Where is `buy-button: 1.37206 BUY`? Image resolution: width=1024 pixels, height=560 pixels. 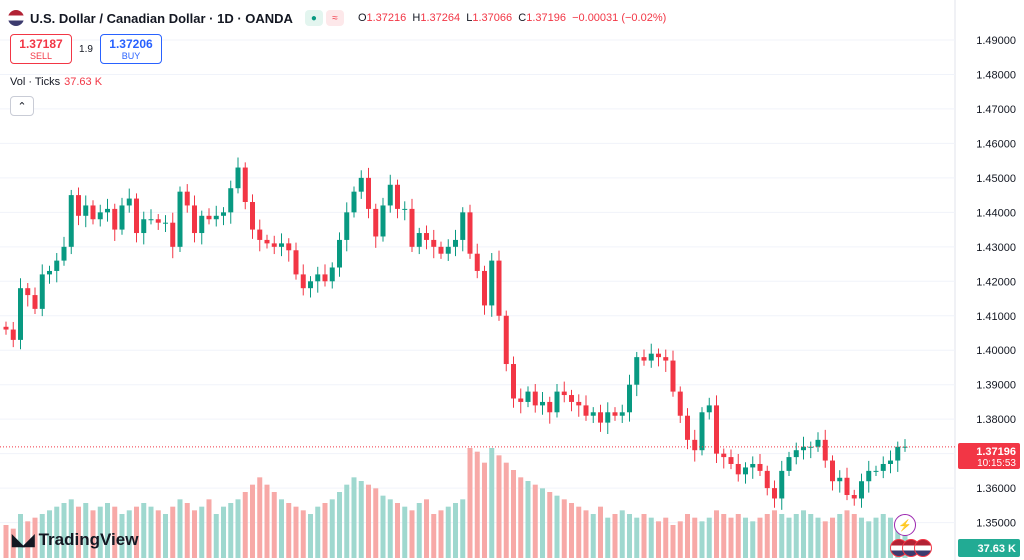 buy-button: 1.37206 BUY is located at coordinates (131, 49).